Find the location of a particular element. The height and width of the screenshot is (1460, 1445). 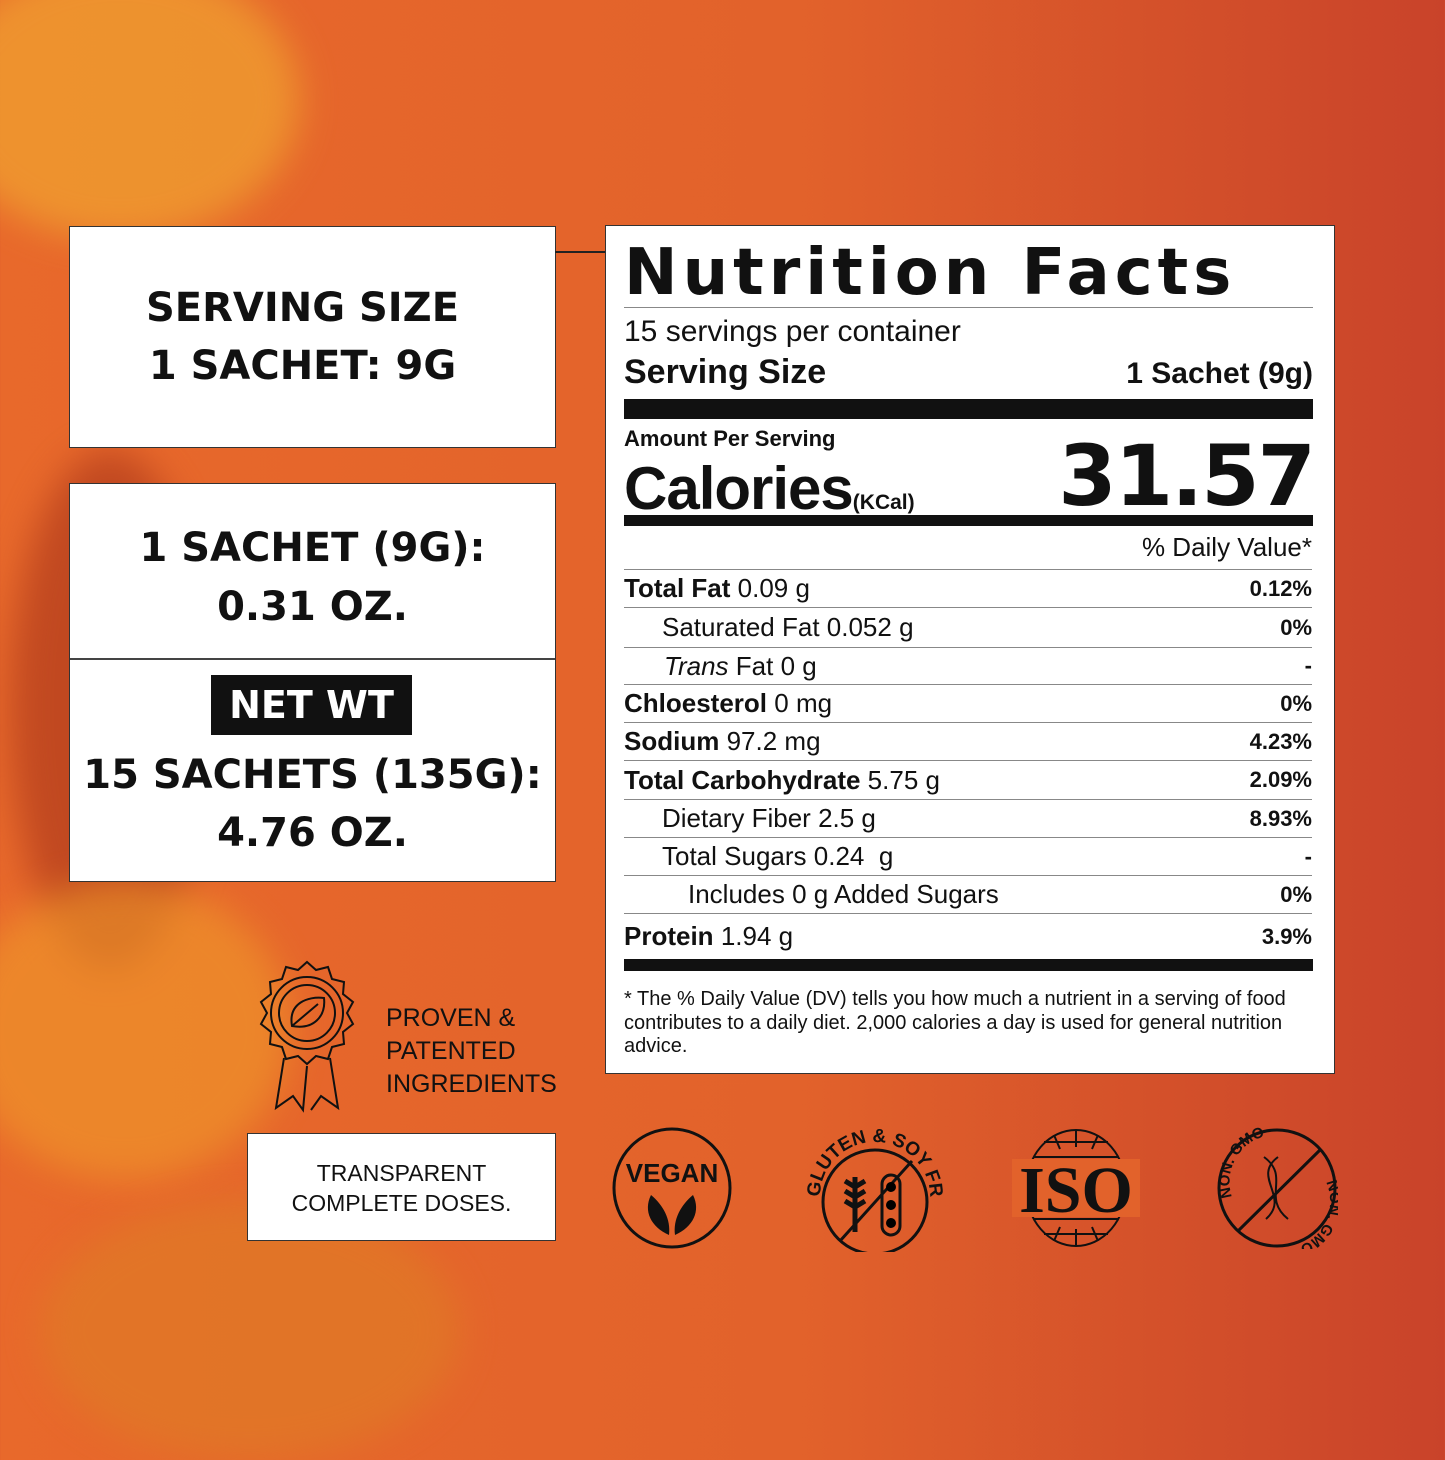

nutrient-name: Chloesterol 0 mg is located at coordinates (728, 703).